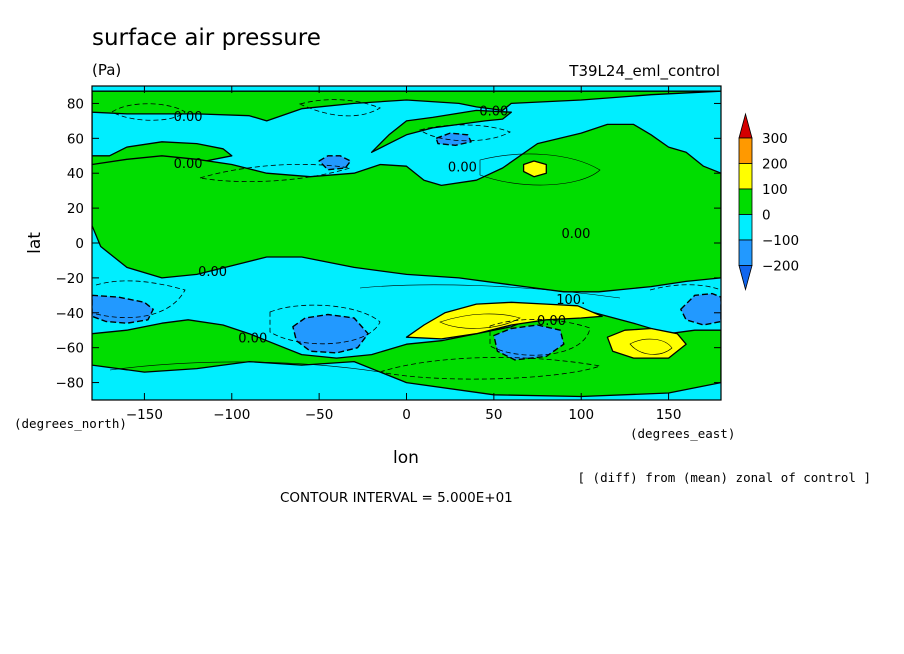 This screenshot has width=904, height=654. I want to click on colorbar-label: −200, so click(780, 267).